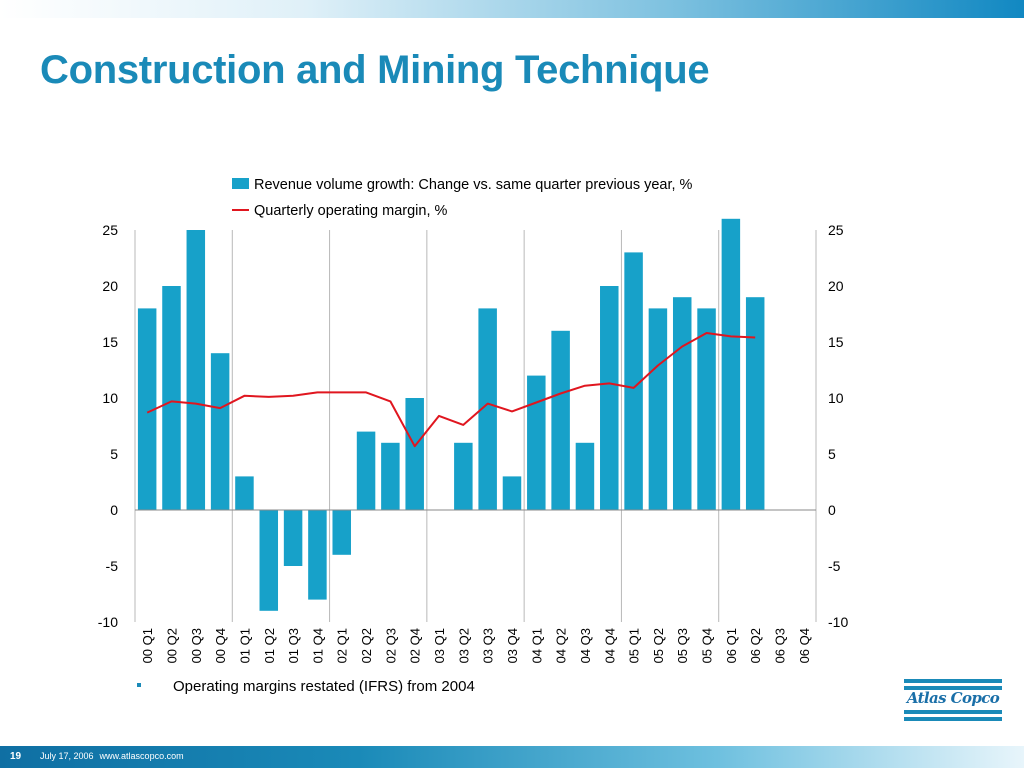 This screenshot has width=1024, height=768. I want to click on x-tick-label: 05 Q4, so click(707, 645).